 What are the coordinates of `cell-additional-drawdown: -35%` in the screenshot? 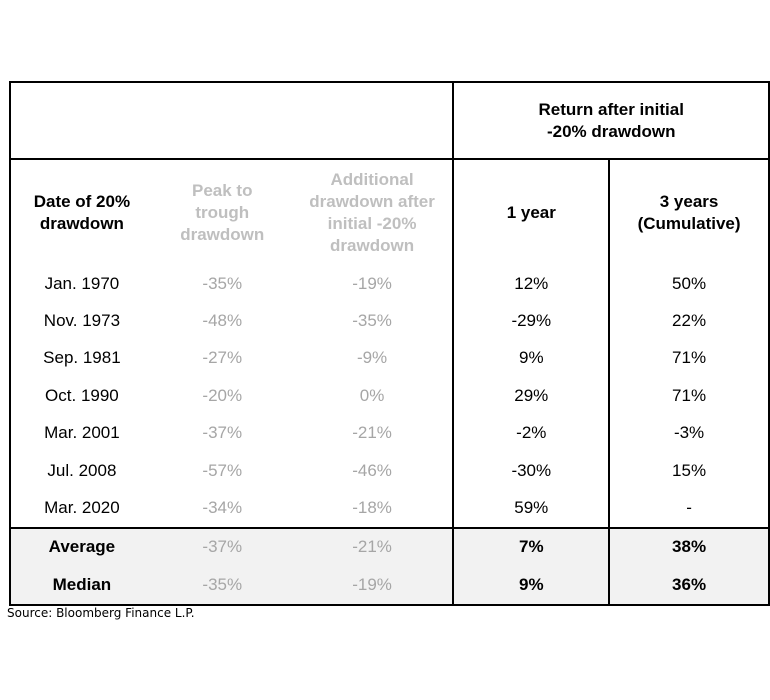 It's located at (372, 321).